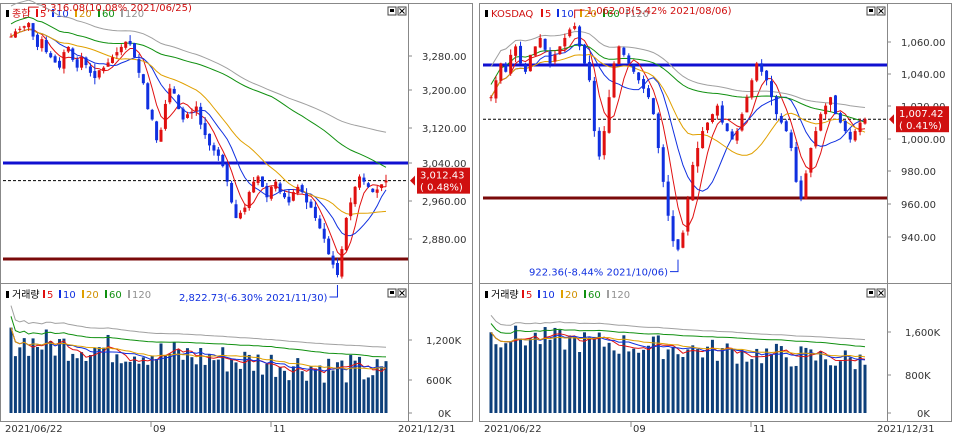 Image resolution: width=955 pixels, height=438 pixels. Describe the element at coordinates (639, 14) in the screenshot. I see `legend-ma-120: 120` at that location.